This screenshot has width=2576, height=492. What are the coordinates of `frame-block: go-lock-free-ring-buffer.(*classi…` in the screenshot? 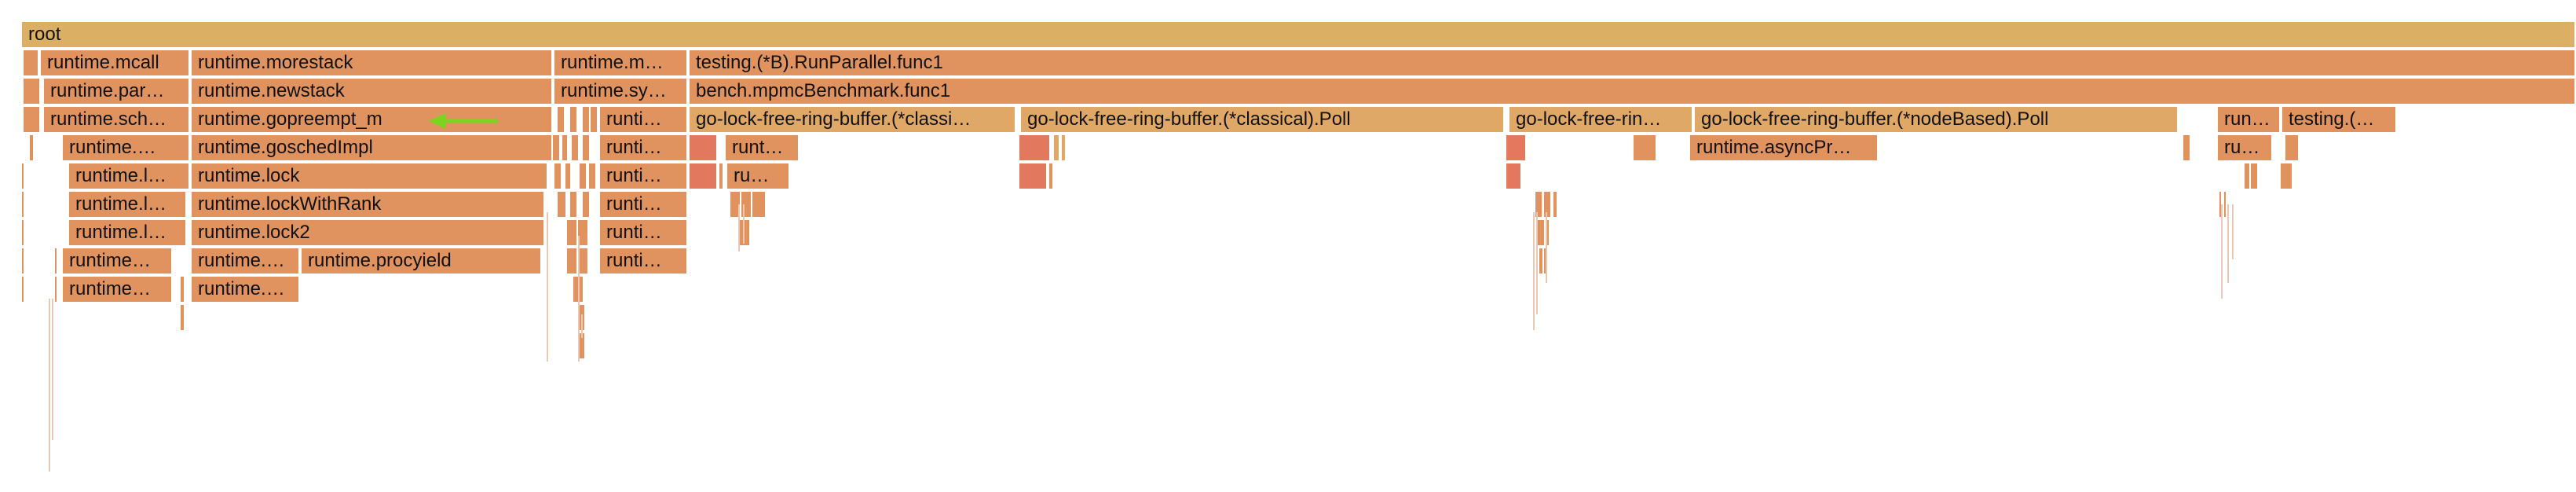 It's located at (853, 120).